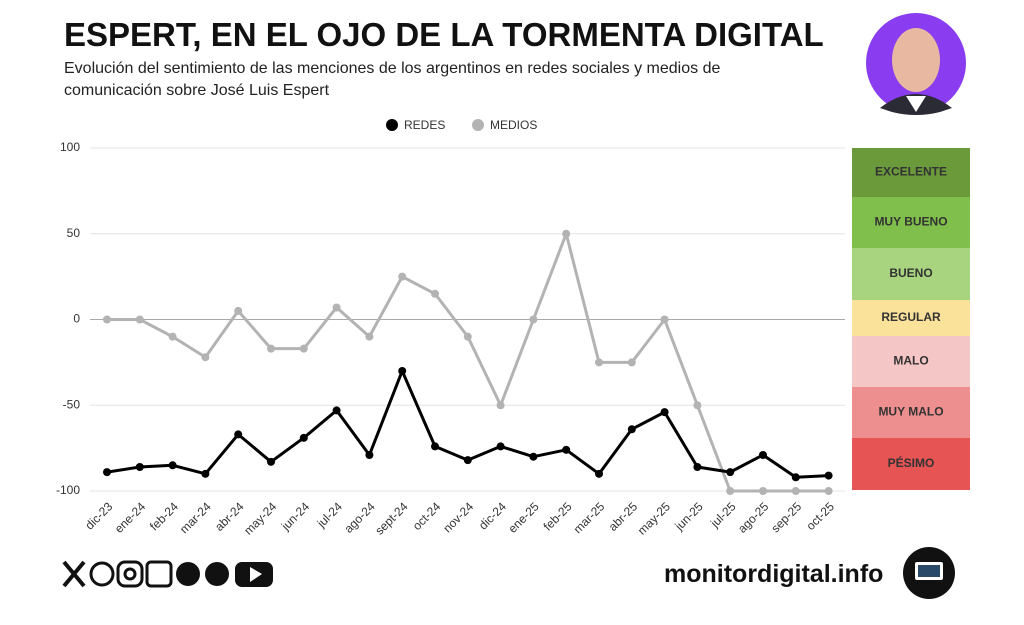 The height and width of the screenshot is (625, 1024). I want to click on x-tick-label: mar-25, so click(589, 517).